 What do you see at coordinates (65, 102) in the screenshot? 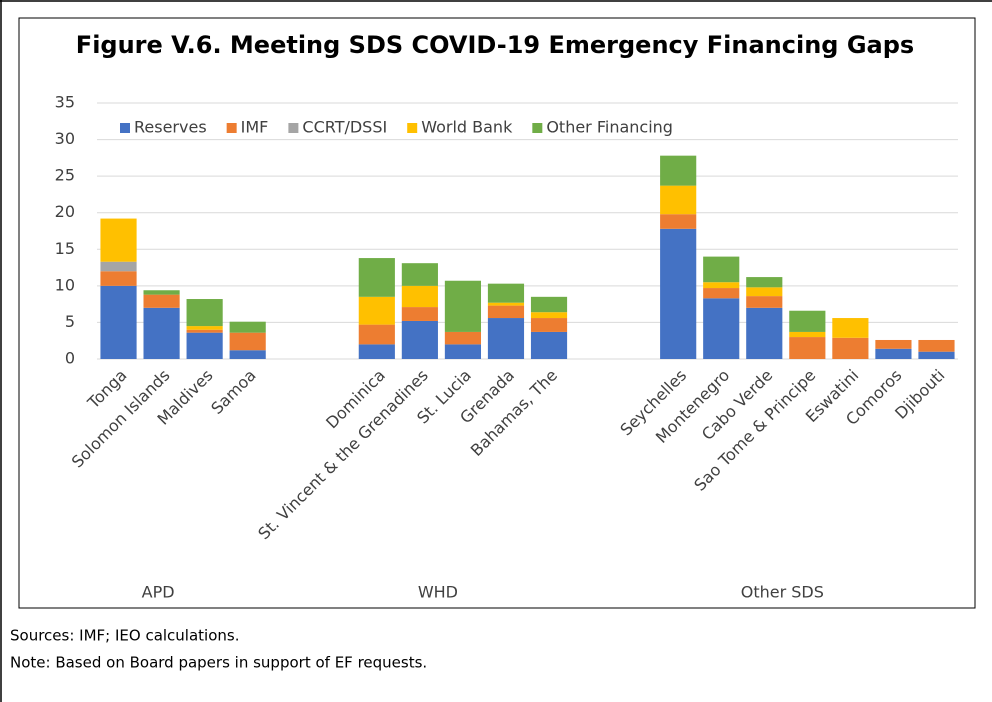
I see `y-tick-label: 35` at bounding box center [65, 102].